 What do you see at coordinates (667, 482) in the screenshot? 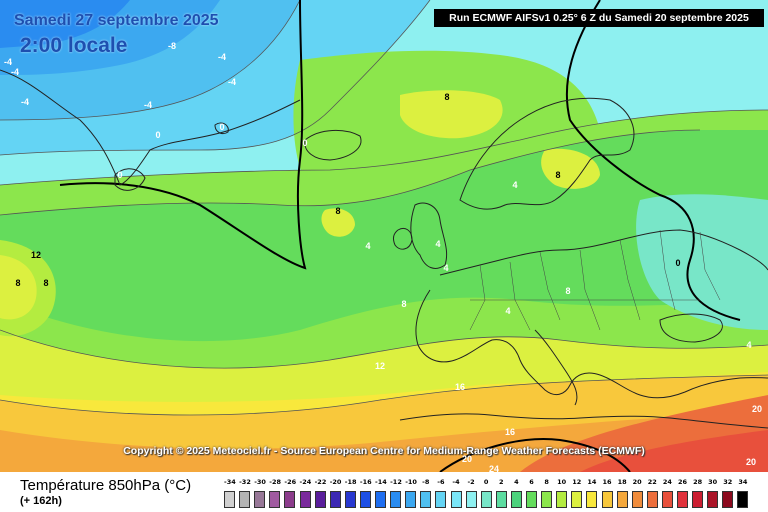
I see `scale-tick: 24` at bounding box center [667, 482].